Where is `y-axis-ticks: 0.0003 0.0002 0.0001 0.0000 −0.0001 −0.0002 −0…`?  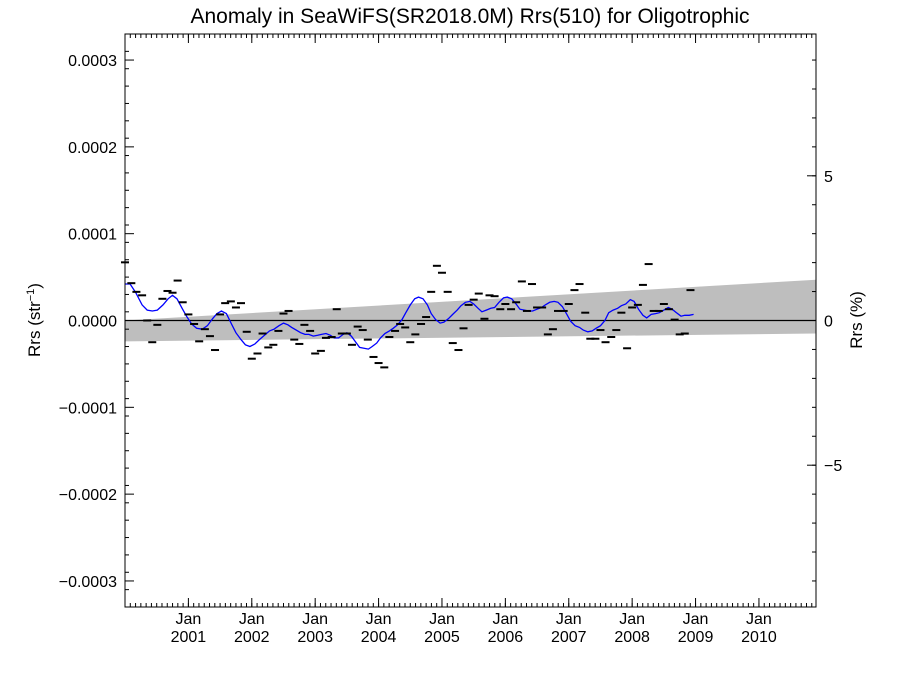 y-axis-ticks: 0.0003 0.0002 0.0001 0.0000 −0.0001 −0.0002 −0… is located at coordinates (96, 320).